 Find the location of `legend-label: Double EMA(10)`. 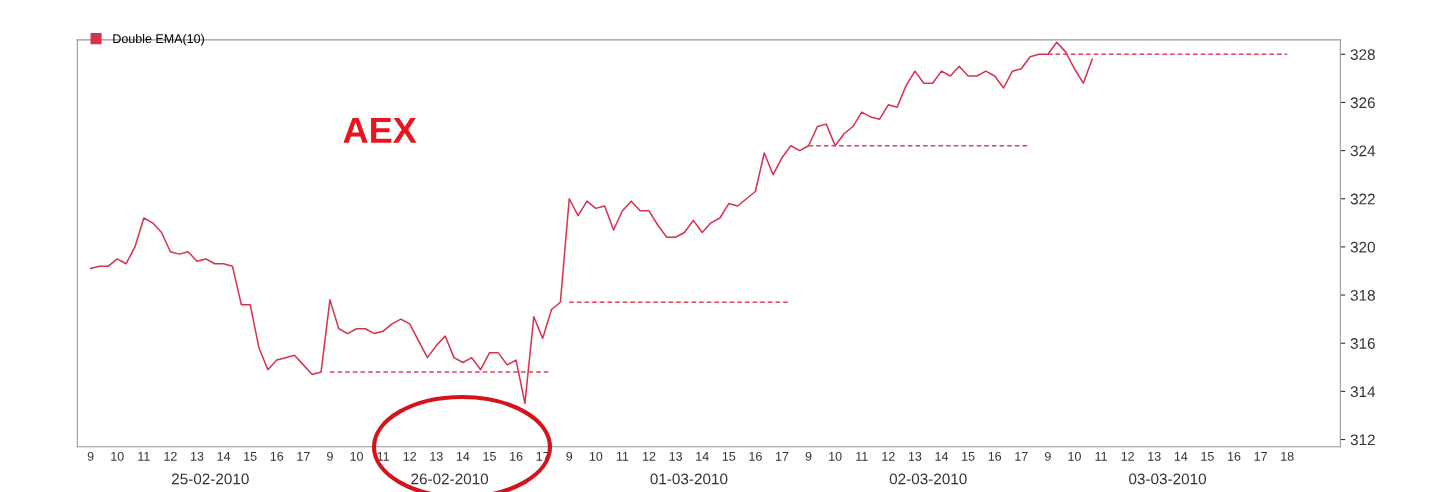

legend-label: Double EMA(10) is located at coordinates (158, 39).